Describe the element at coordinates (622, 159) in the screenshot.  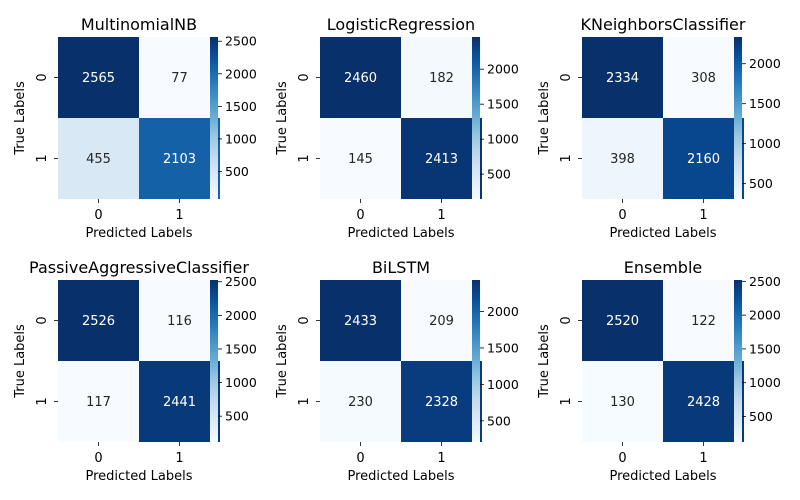
I see `cell-value-label: 398` at that location.